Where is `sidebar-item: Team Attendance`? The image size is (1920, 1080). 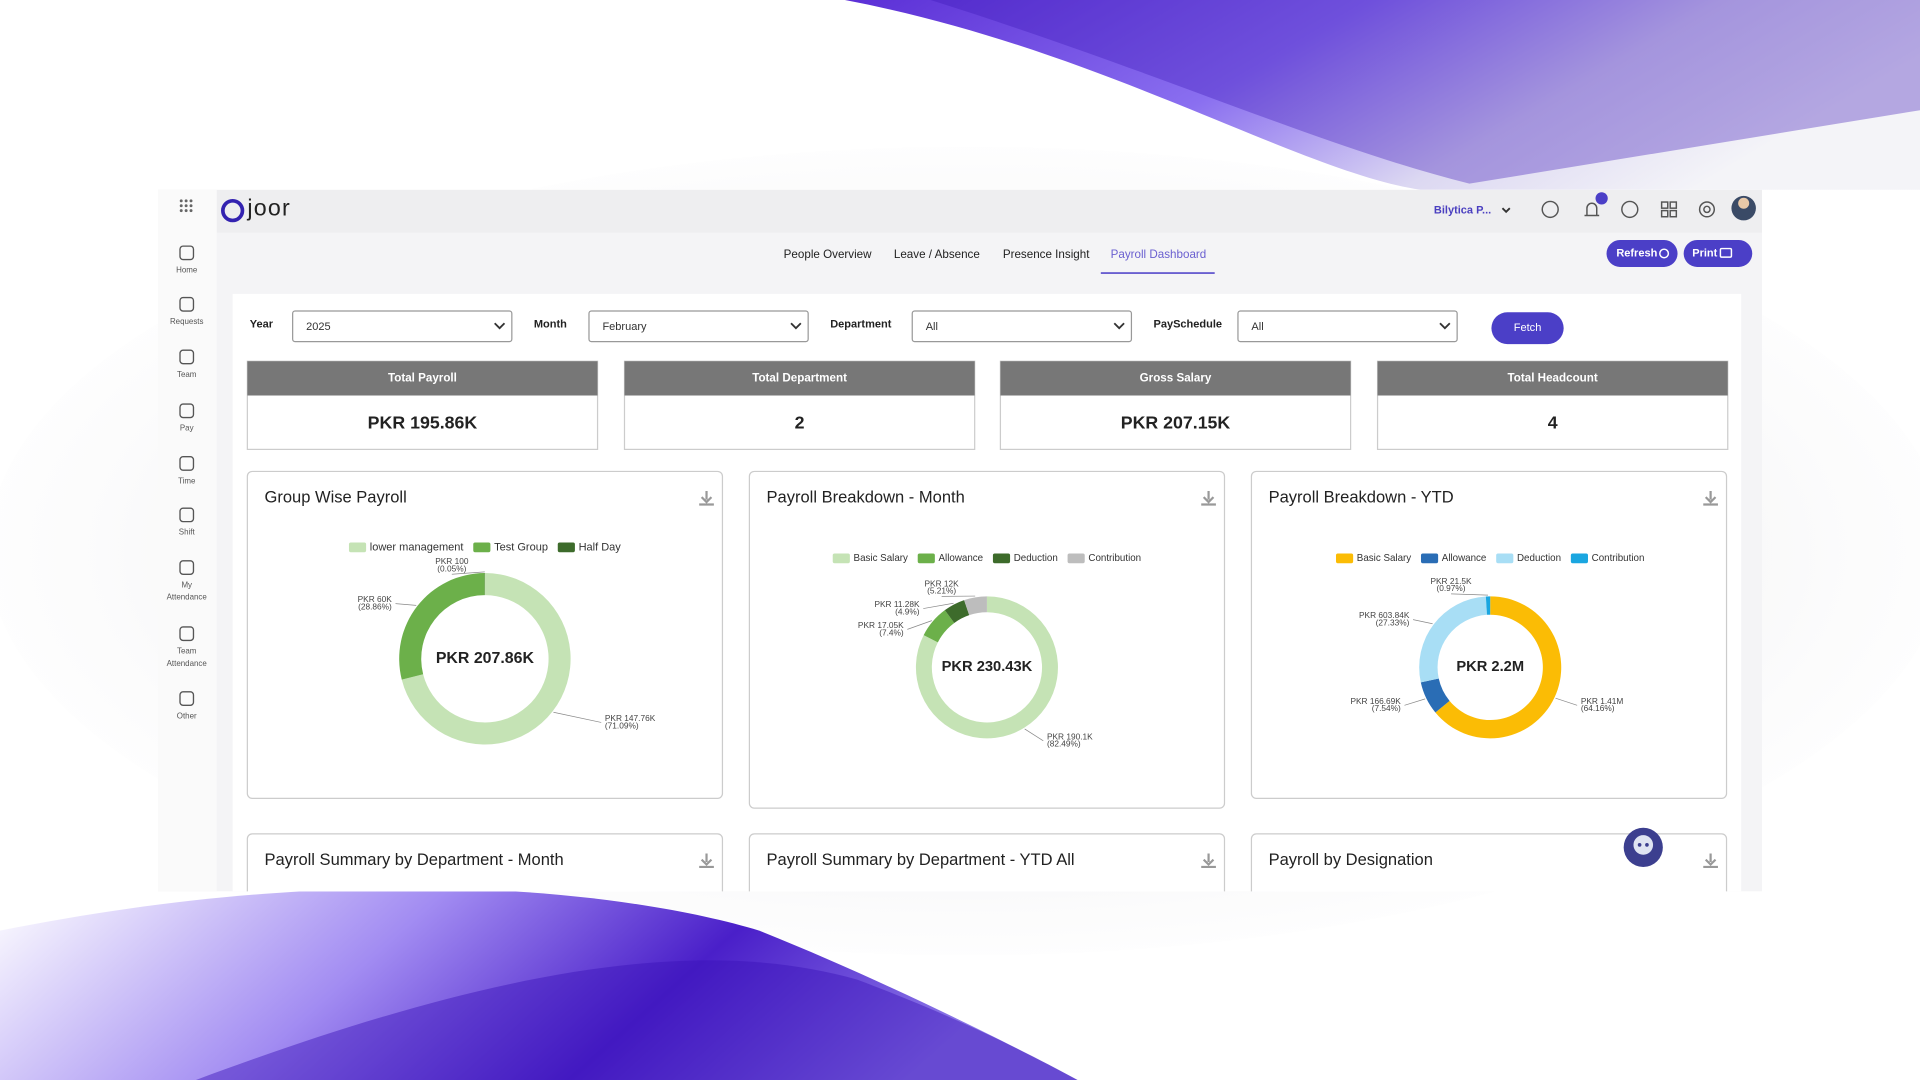
sidebar-item: Team Attendance is located at coordinates (187, 647).